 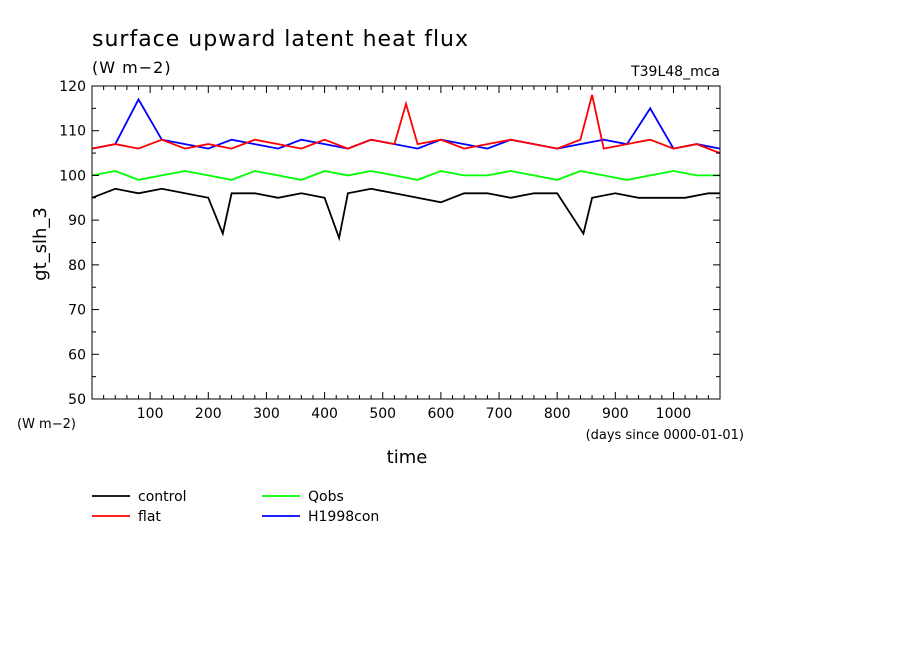 What do you see at coordinates (499, 414) in the screenshot?
I see `x-tick-label: 700` at bounding box center [499, 414].